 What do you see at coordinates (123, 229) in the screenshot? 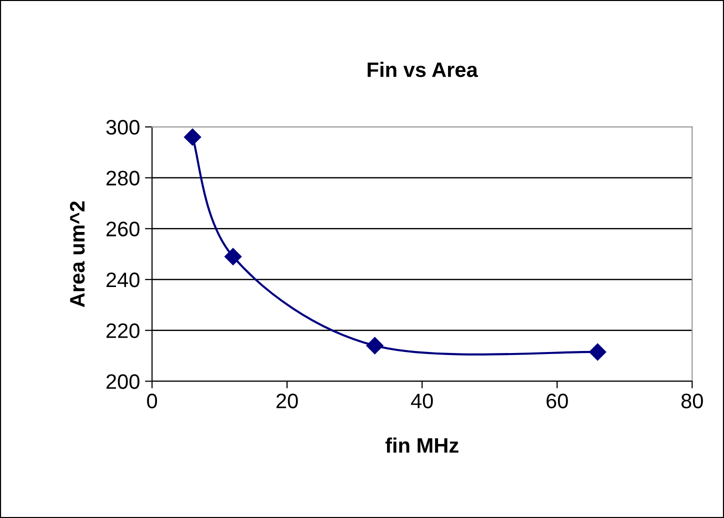
I see `y-tick-label: 260` at bounding box center [123, 229].